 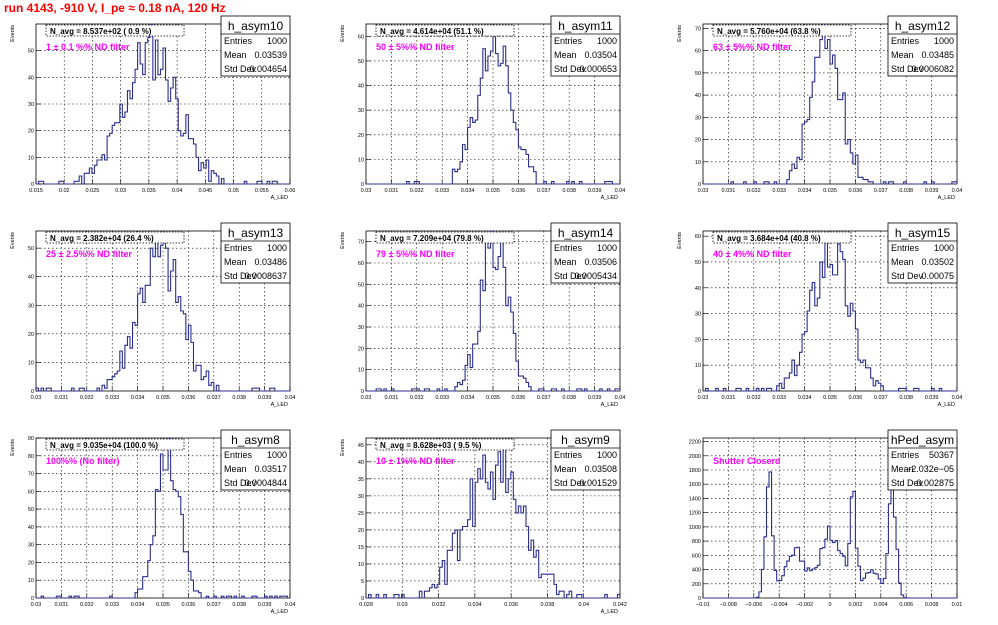 What do you see at coordinates (699, 599) in the screenshot?
I see `y-tick-label: 0` at bounding box center [699, 599].